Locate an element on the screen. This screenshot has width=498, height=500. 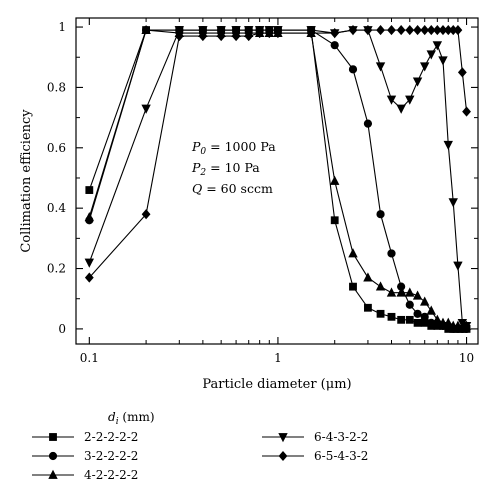
annotation-p0: P0 = 1000 Pa is located at coordinates (233, 148).